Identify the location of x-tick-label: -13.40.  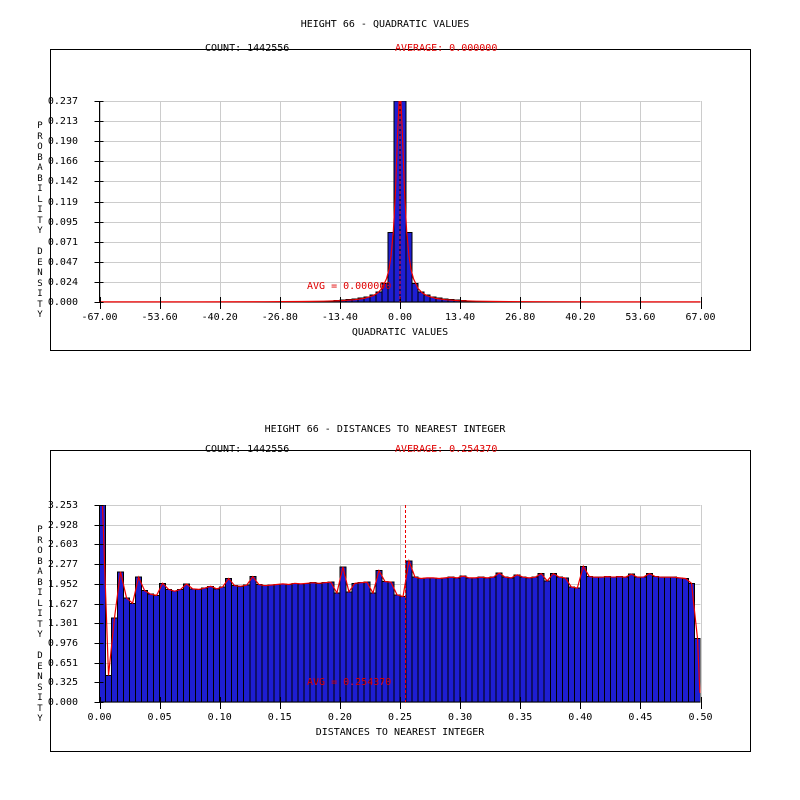
(339, 317).